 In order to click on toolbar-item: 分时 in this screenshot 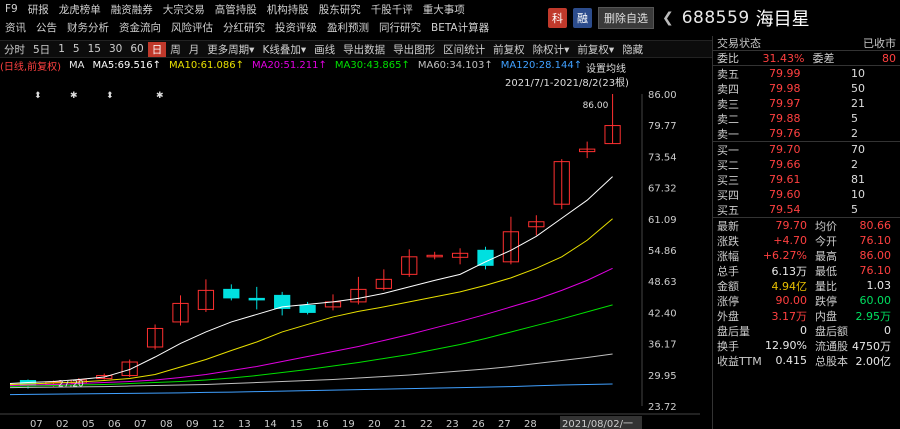, I will do `click(14, 49)`.